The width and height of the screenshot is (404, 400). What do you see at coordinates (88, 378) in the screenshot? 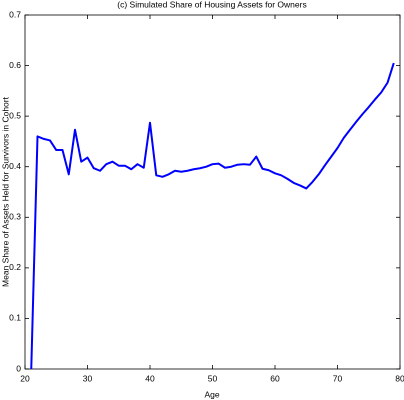
I see `x-tick-label: 30` at bounding box center [88, 378].